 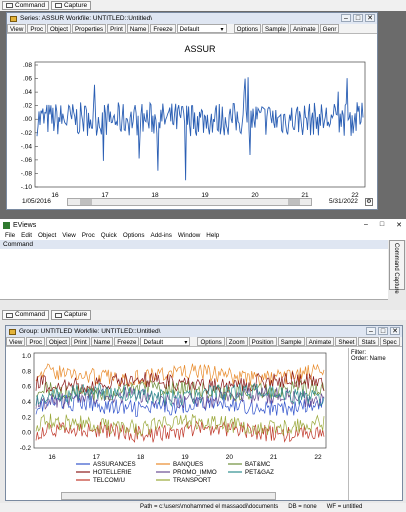 I want to click on y-tick-label: .00, so click(x=27, y=119).